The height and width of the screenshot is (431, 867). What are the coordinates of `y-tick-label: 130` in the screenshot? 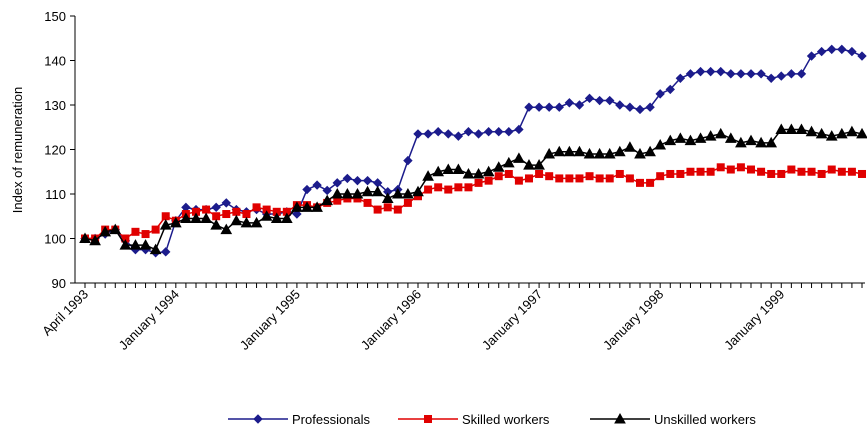 It's located at (55, 105).